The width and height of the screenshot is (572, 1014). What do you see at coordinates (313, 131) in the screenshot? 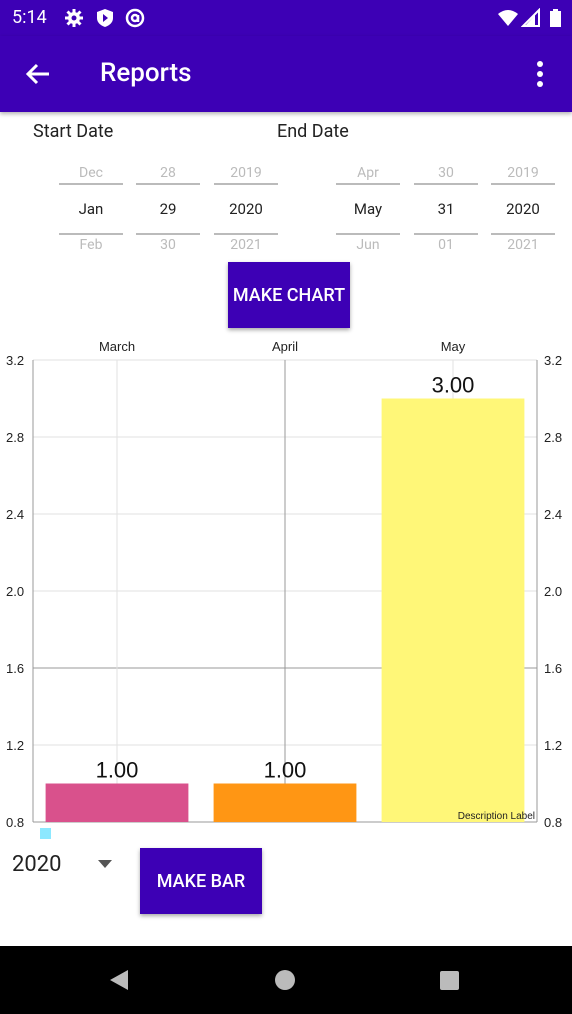
I see `end-date-label: End Date` at bounding box center [313, 131].